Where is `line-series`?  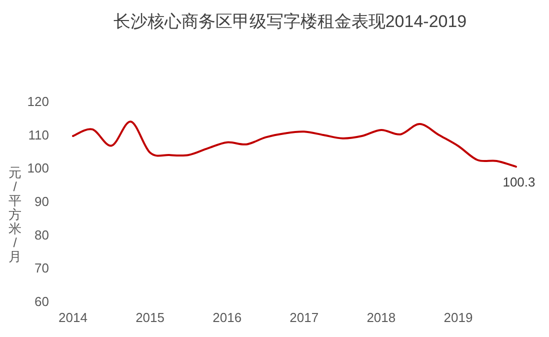
line-series is located at coordinates (294, 144).